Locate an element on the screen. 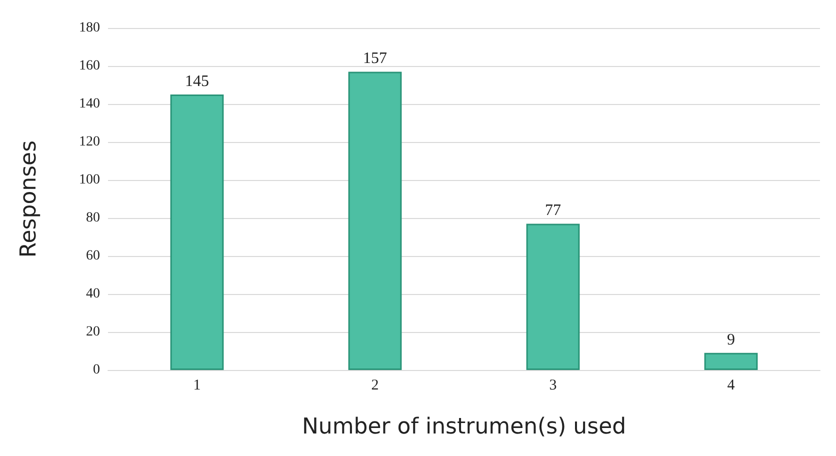  y-tick-label: 60 is located at coordinates (93, 256).